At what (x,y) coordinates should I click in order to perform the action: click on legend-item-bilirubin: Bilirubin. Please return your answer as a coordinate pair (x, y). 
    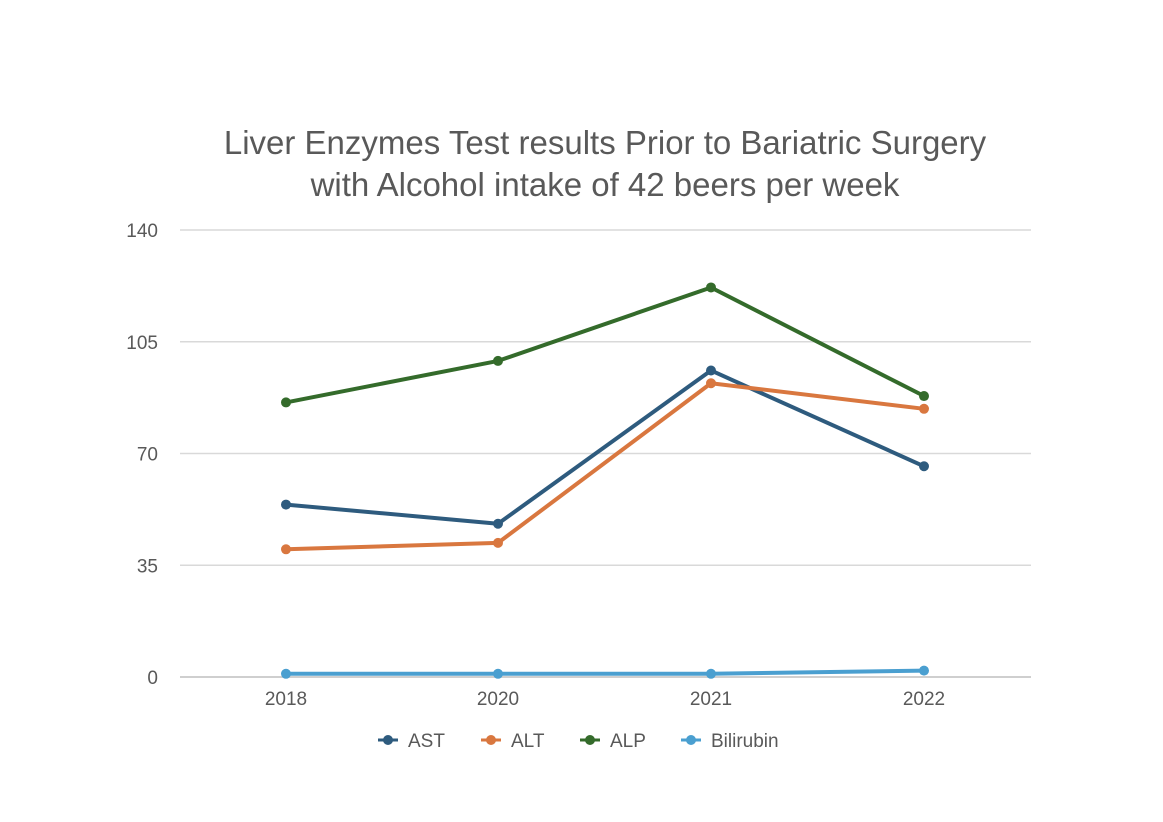
    Looking at the image, I should click on (730, 741).